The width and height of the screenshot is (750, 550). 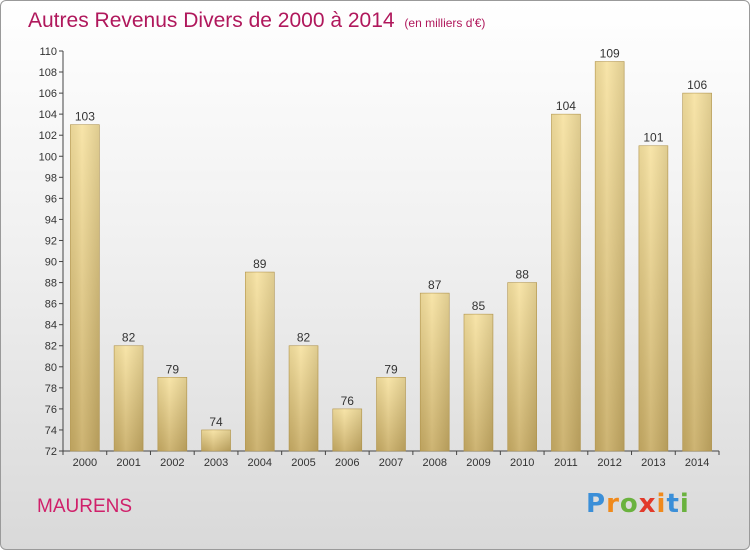 What do you see at coordinates (348, 401) in the screenshot?
I see `data-label-2006: 76` at bounding box center [348, 401].